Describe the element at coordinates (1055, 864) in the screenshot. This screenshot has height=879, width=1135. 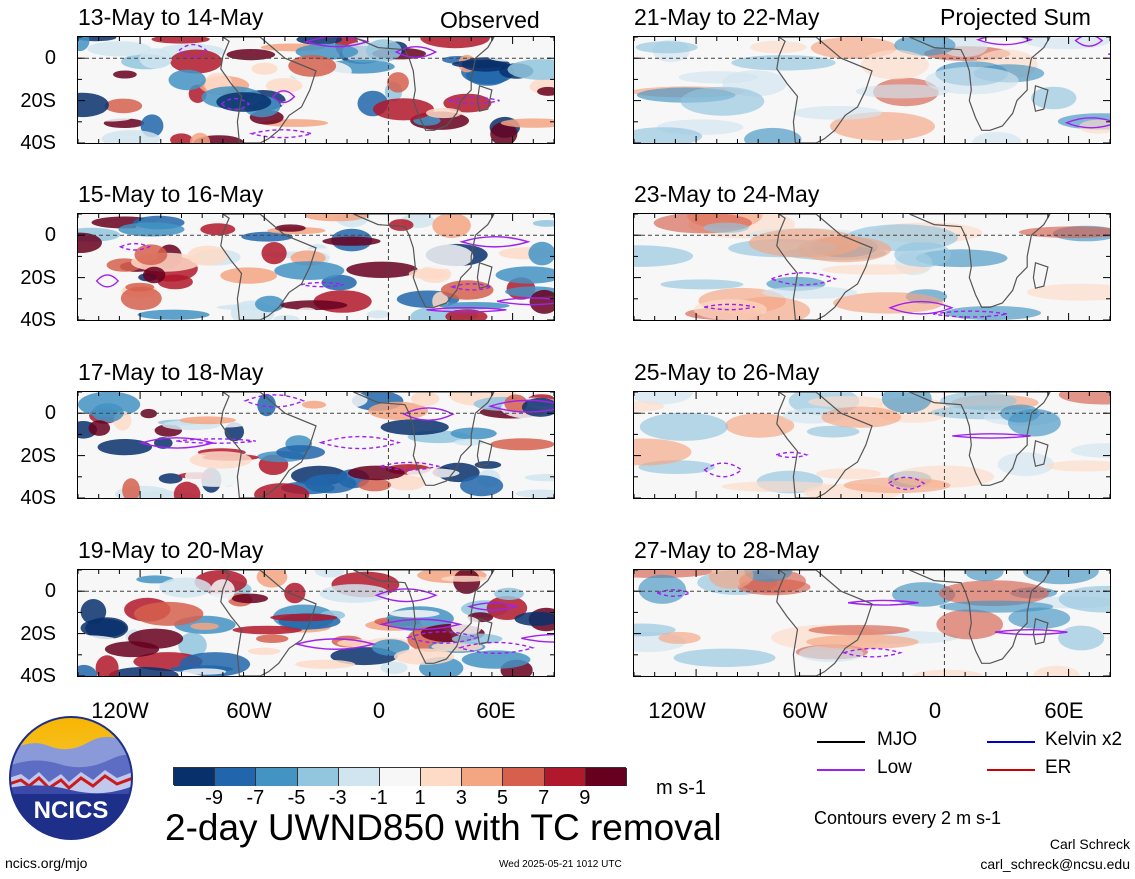
I see `footer-email: carl_schreck@ncsu.edu` at that location.